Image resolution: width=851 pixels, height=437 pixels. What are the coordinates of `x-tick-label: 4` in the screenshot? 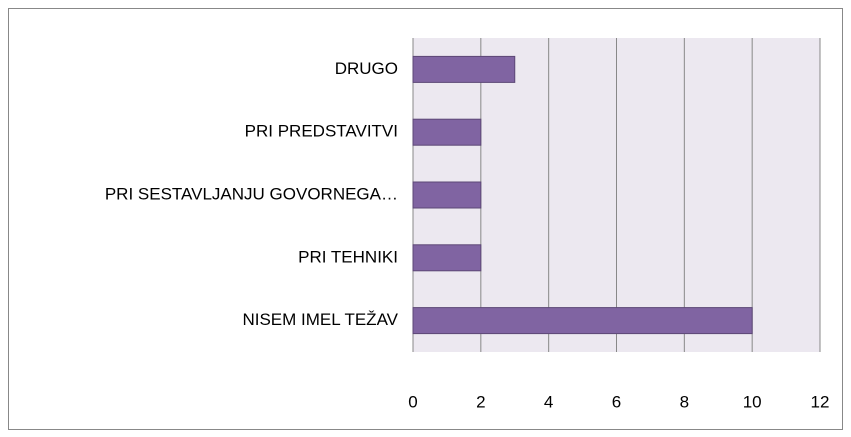 It's located at (548, 401).